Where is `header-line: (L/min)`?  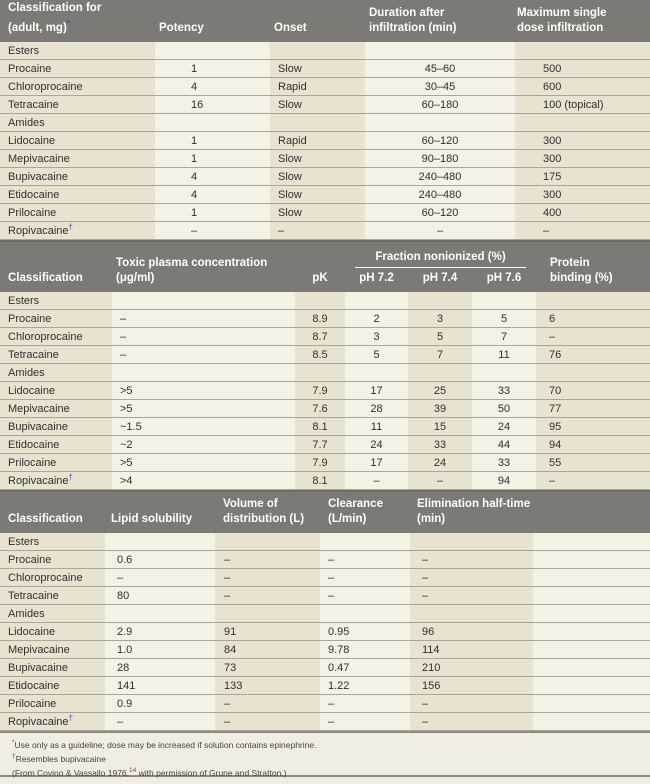
header-line: (L/min) is located at coordinates (347, 519).